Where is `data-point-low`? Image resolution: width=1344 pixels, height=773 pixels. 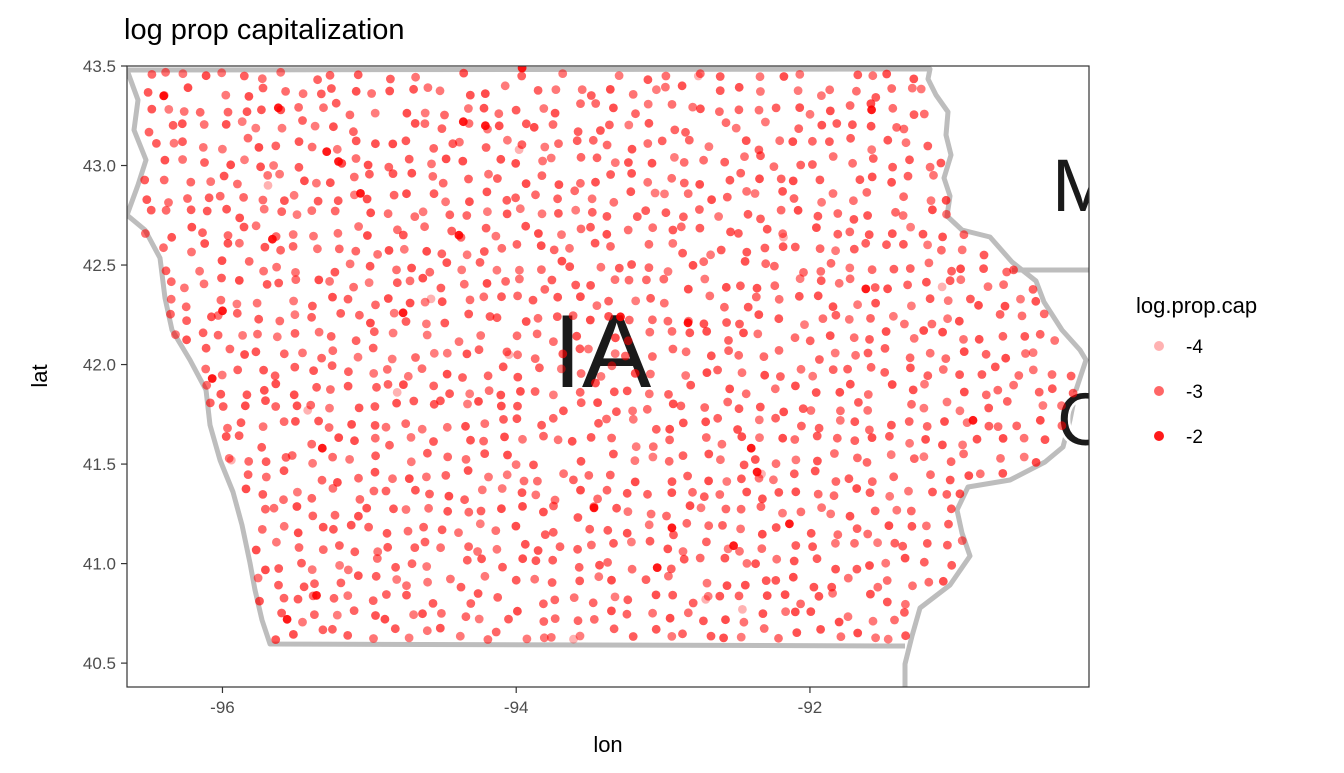
data-point-low is located at coordinates (706, 599).